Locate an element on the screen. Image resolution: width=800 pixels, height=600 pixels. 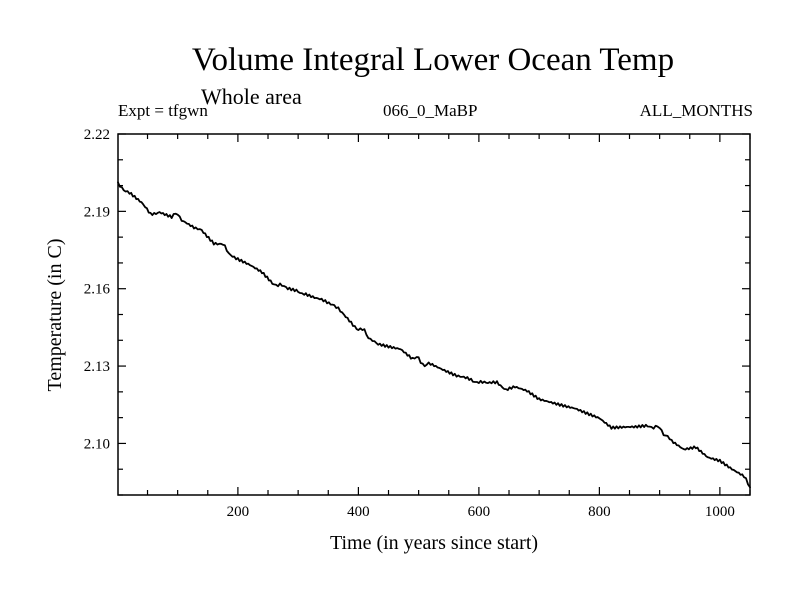
x-tick-label: 600 is located at coordinates (479, 512).